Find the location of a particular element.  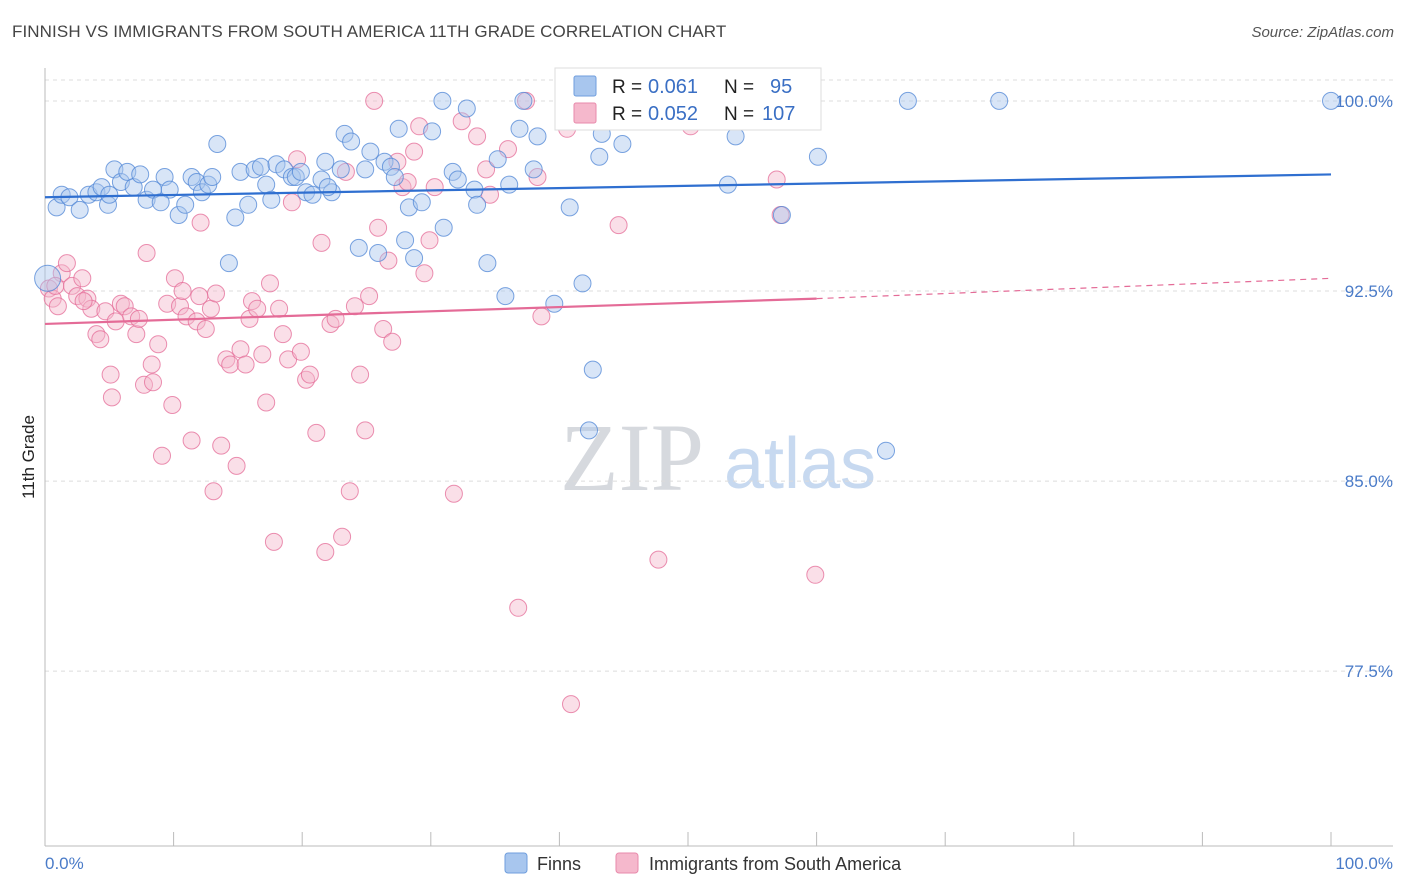

x-tick-marks is located at coordinates (688, 839).